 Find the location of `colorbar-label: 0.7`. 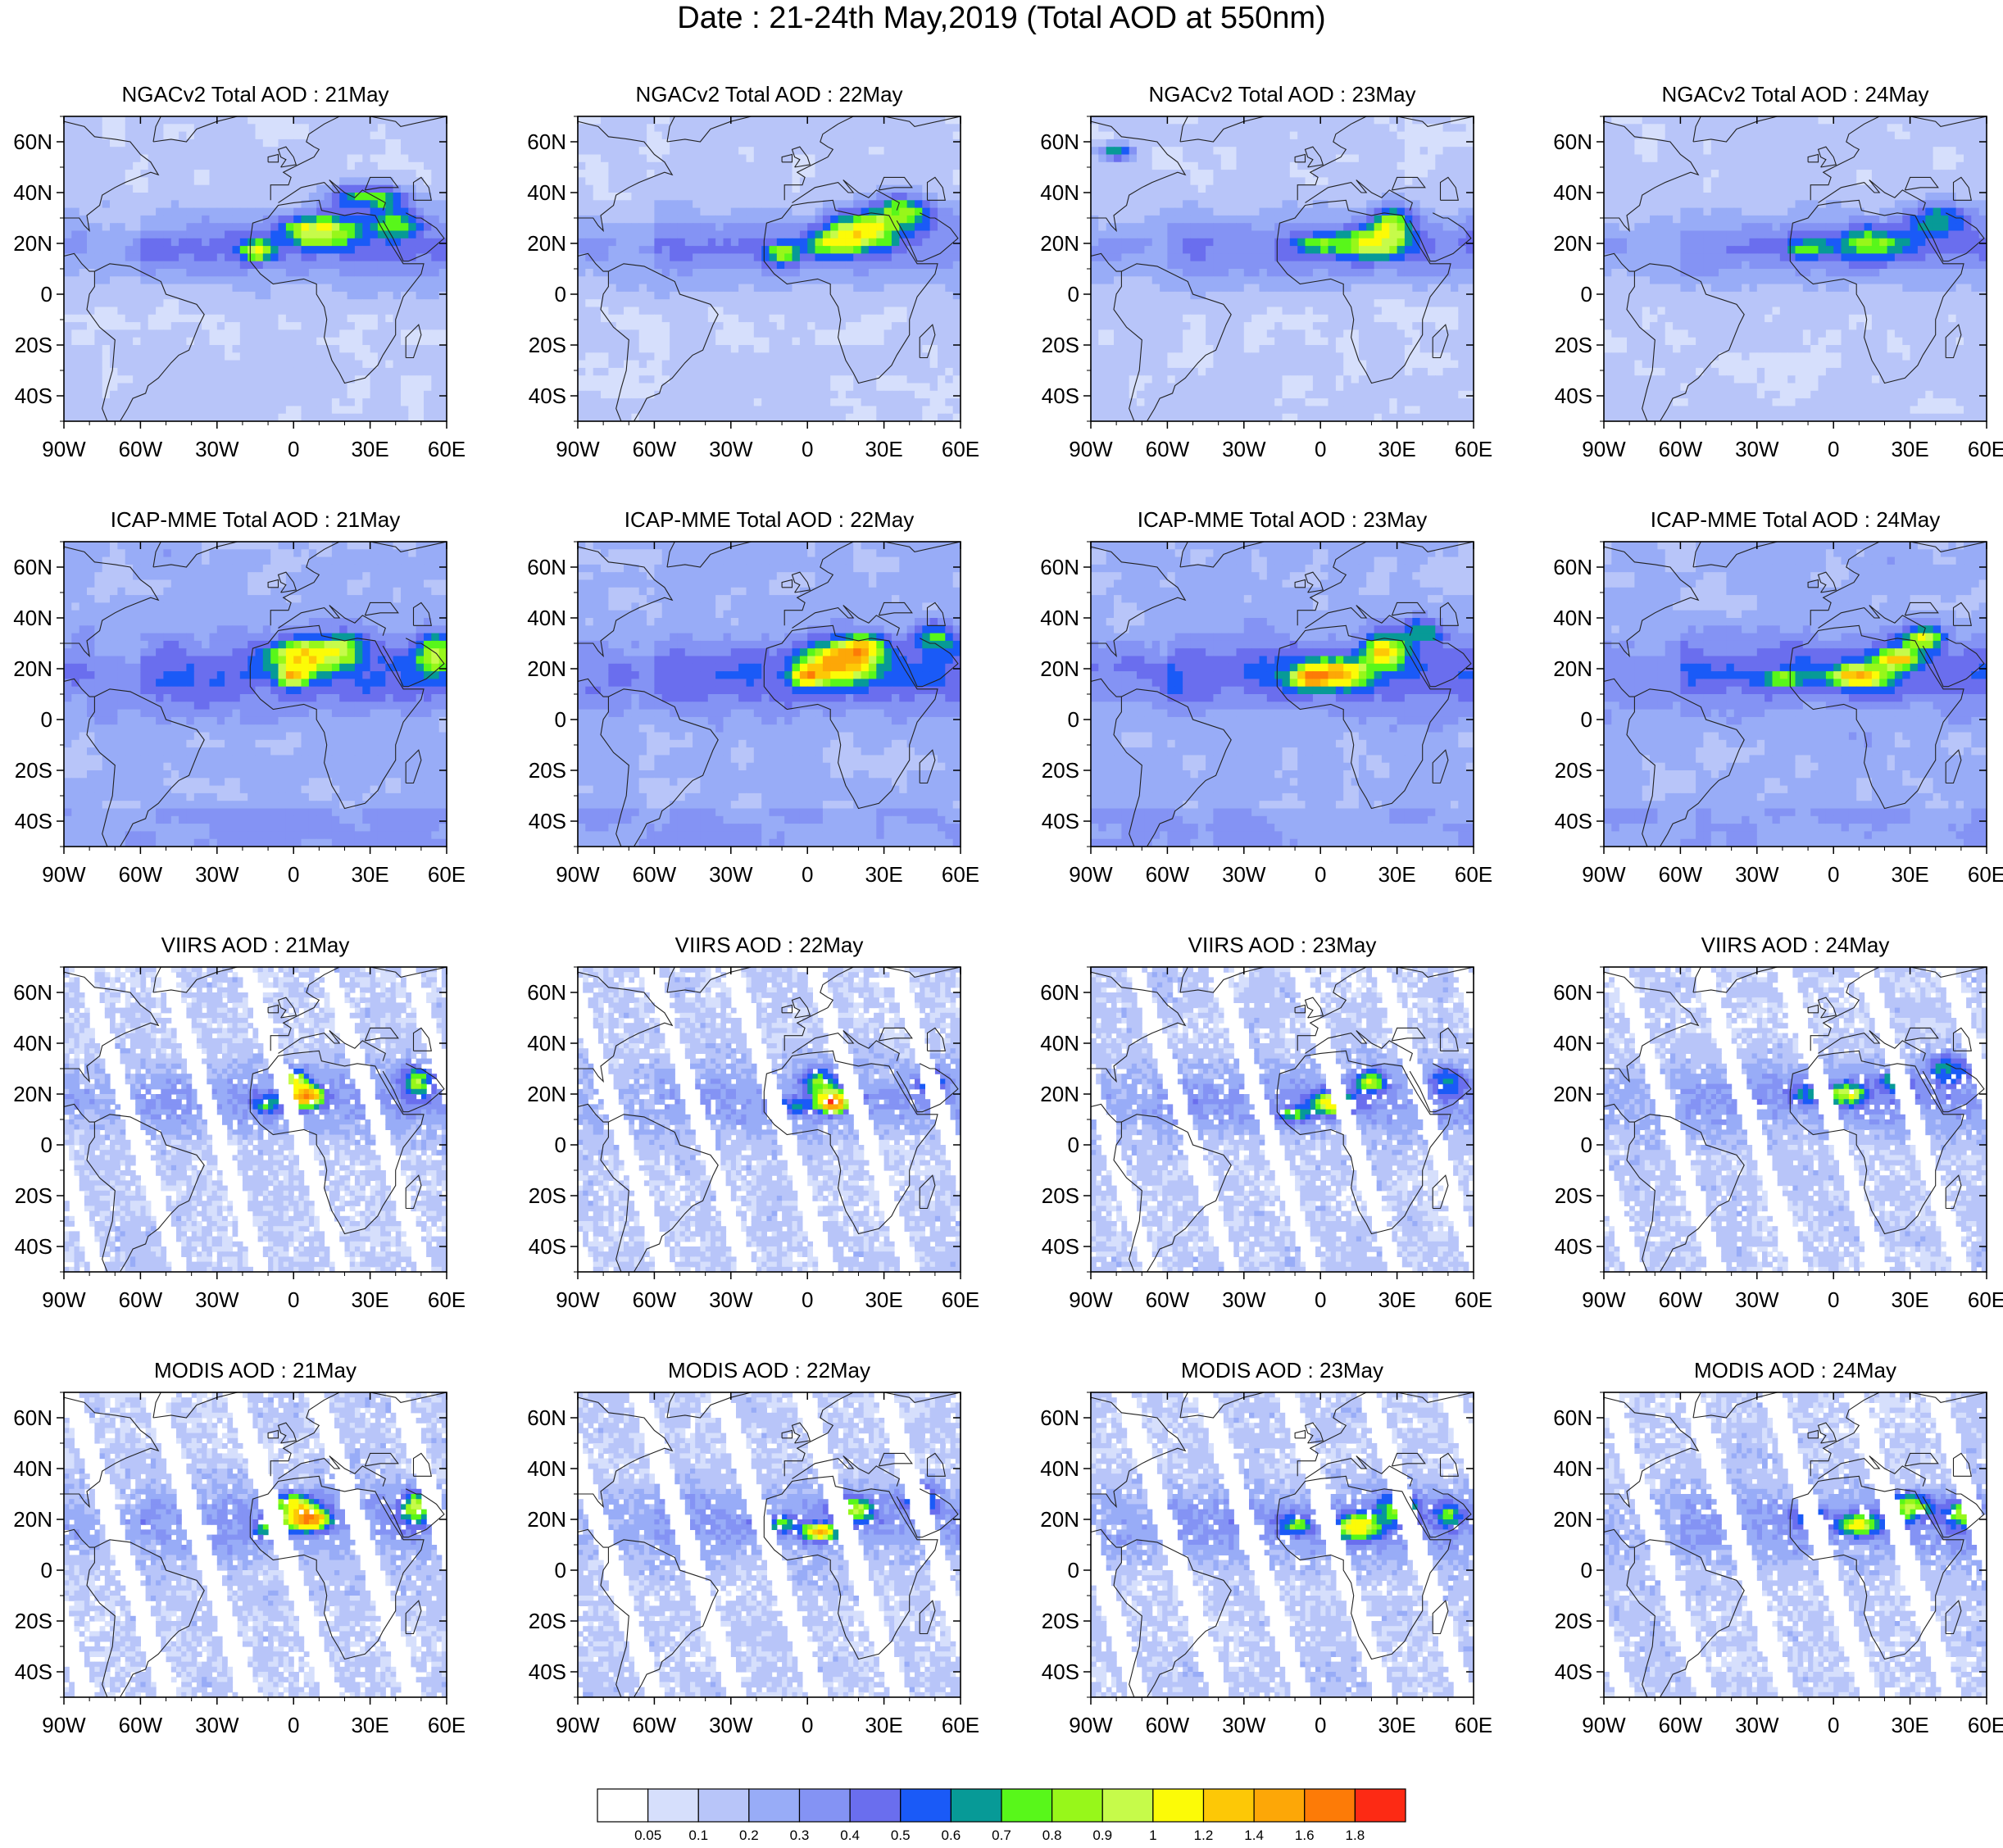

colorbar-label: 0.7 is located at coordinates (1001, 1835).